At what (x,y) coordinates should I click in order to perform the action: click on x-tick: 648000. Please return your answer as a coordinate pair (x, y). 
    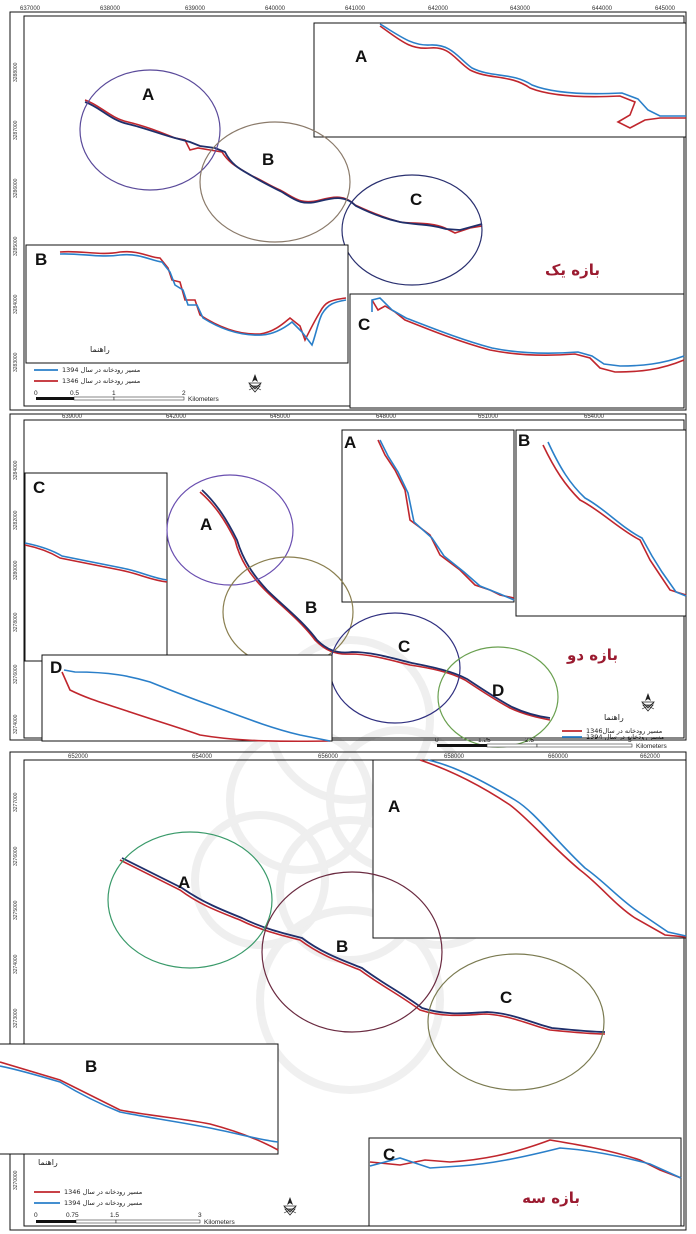
    Looking at the image, I should click on (386, 417).